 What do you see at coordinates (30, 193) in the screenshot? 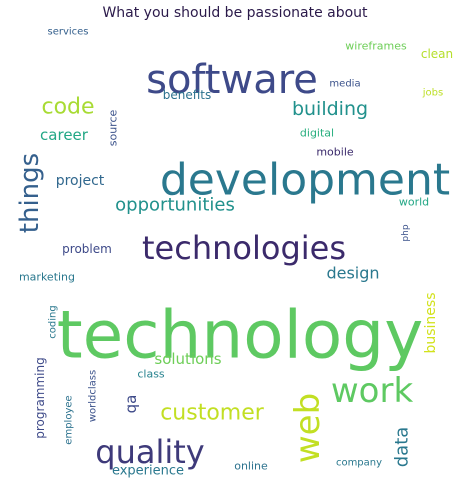
I see `word-things: things` at bounding box center [30, 193].